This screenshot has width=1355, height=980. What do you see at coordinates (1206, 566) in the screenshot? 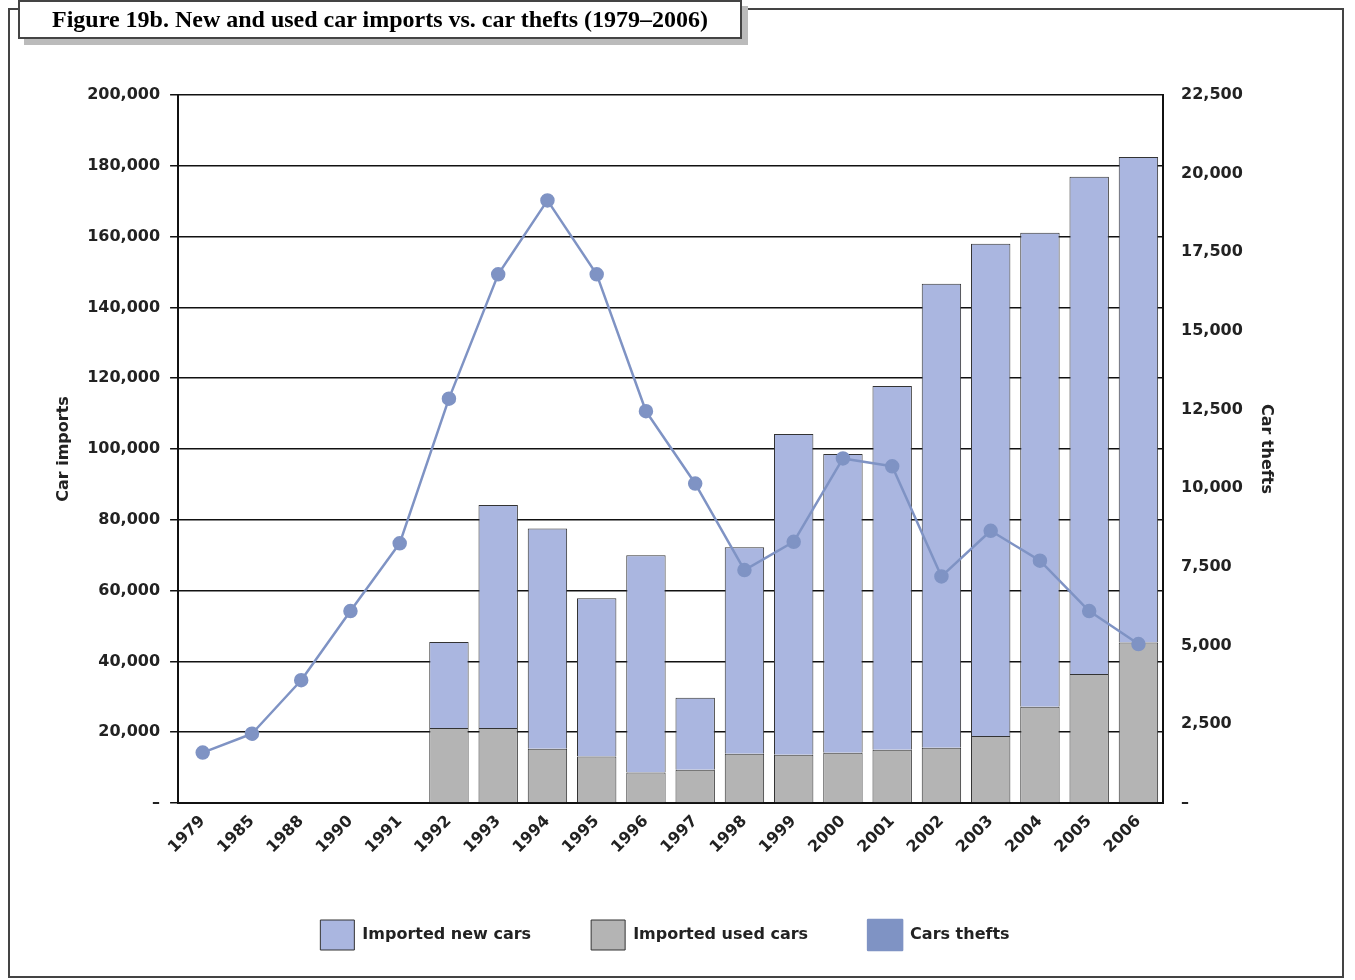
I see `y2-tick-label: 7,500` at bounding box center [1206, 566].